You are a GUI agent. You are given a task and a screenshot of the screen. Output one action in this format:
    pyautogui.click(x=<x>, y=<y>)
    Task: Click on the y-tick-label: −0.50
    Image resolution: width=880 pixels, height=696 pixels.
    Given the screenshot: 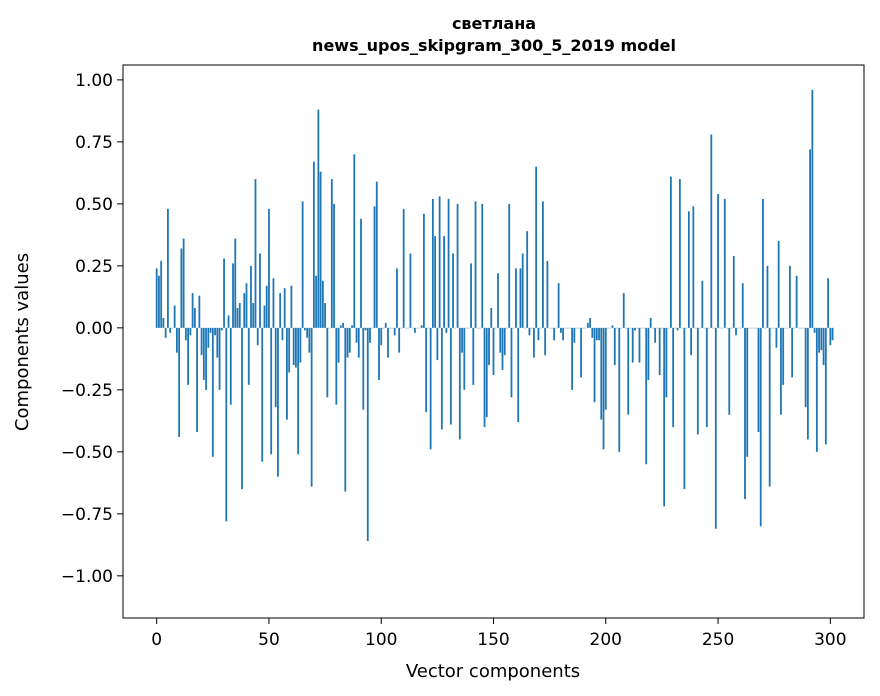 What is the action you would take?
    pyautogui.click(x=87, y=453)
    